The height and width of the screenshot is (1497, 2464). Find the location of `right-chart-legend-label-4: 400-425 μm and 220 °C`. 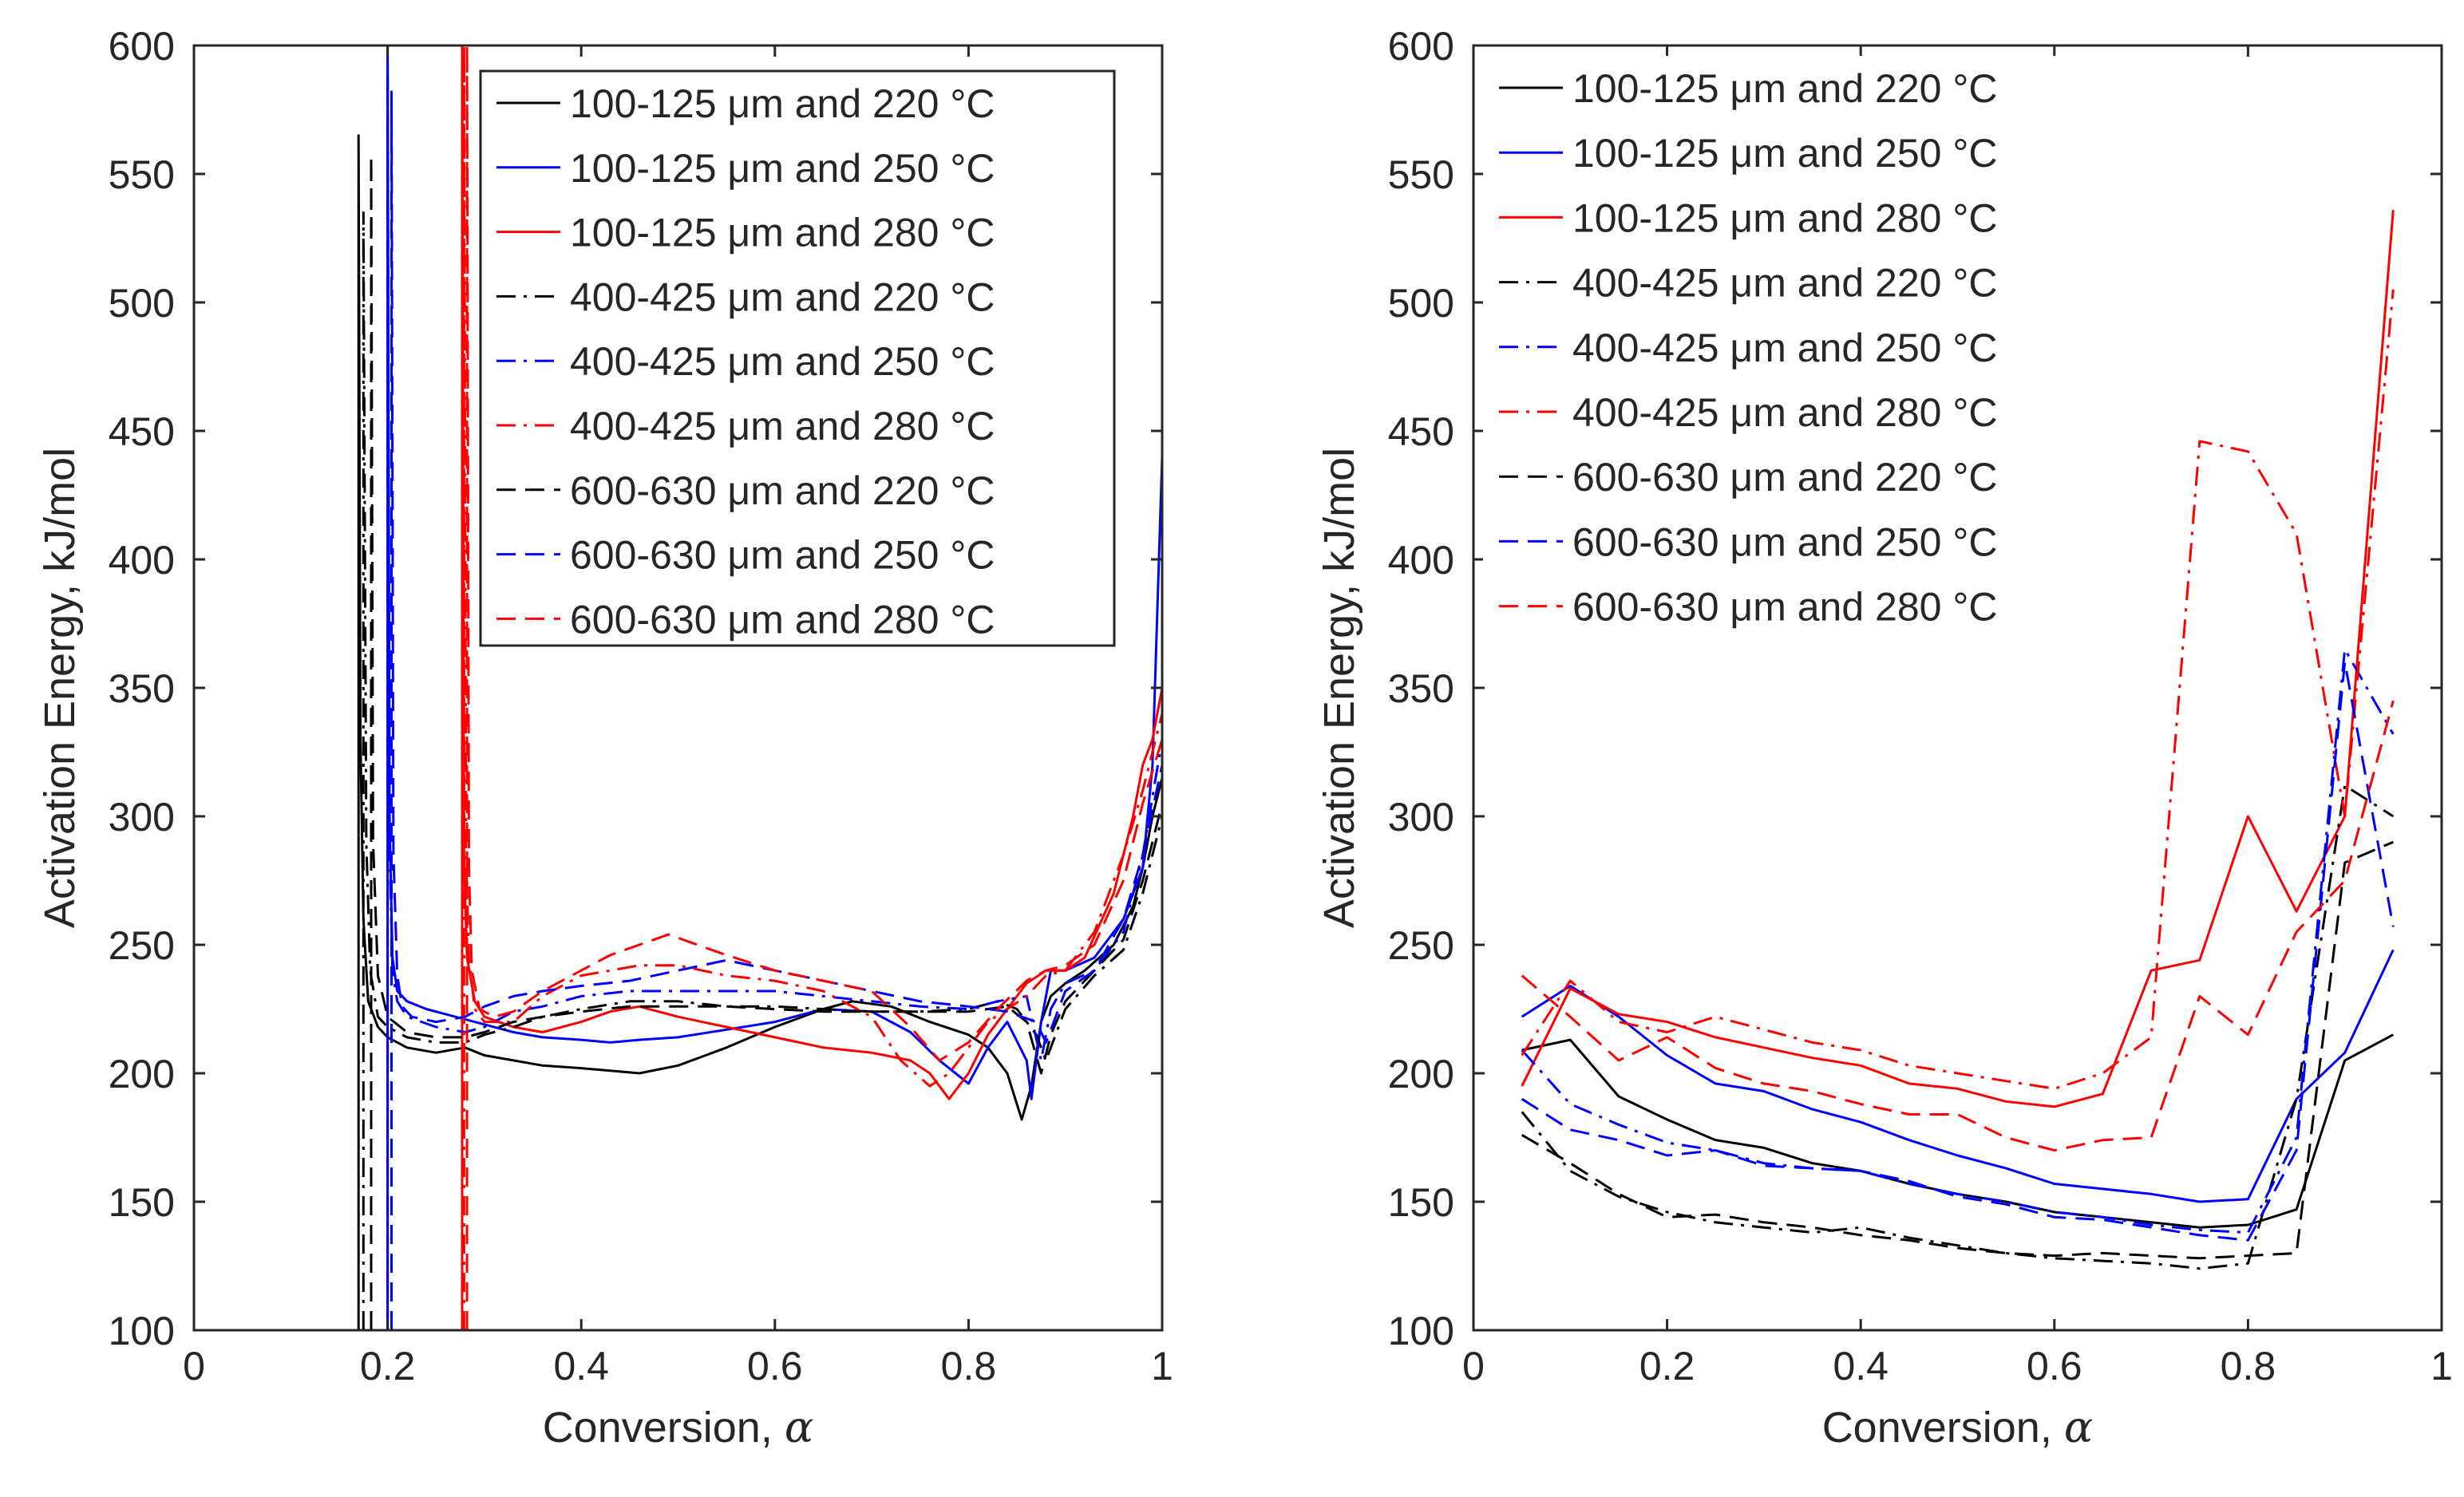

right-chart-legend-label-4: 400-425 μm and 220 °C is located at coordinates (1785, 284).